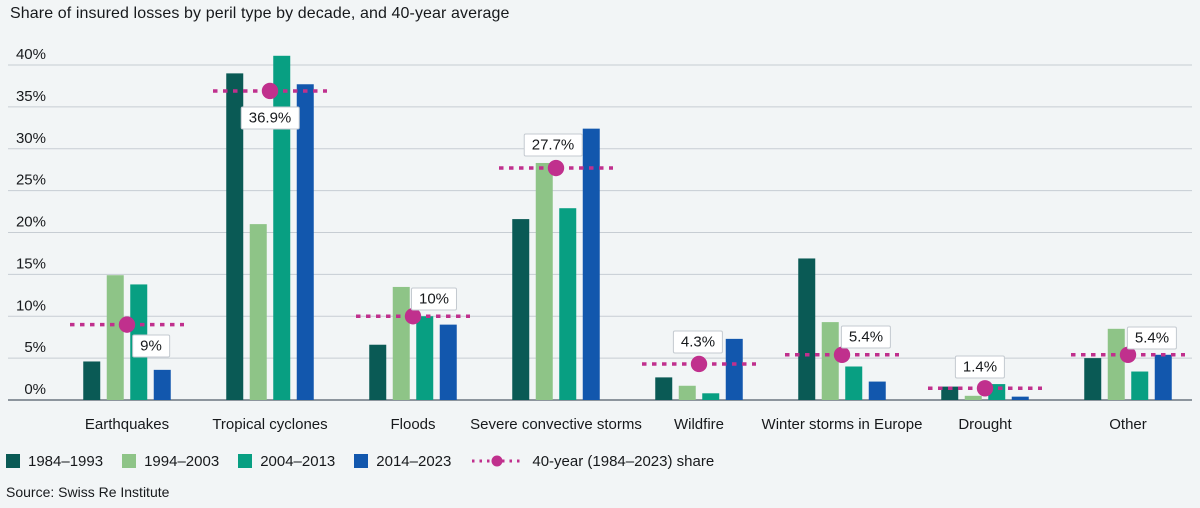 The image size is (1200, 508). What do you see at coordinates (497, 461) in the screenshot?
I see `dashed-line-dot-icon` at bounding box center [497, 461].